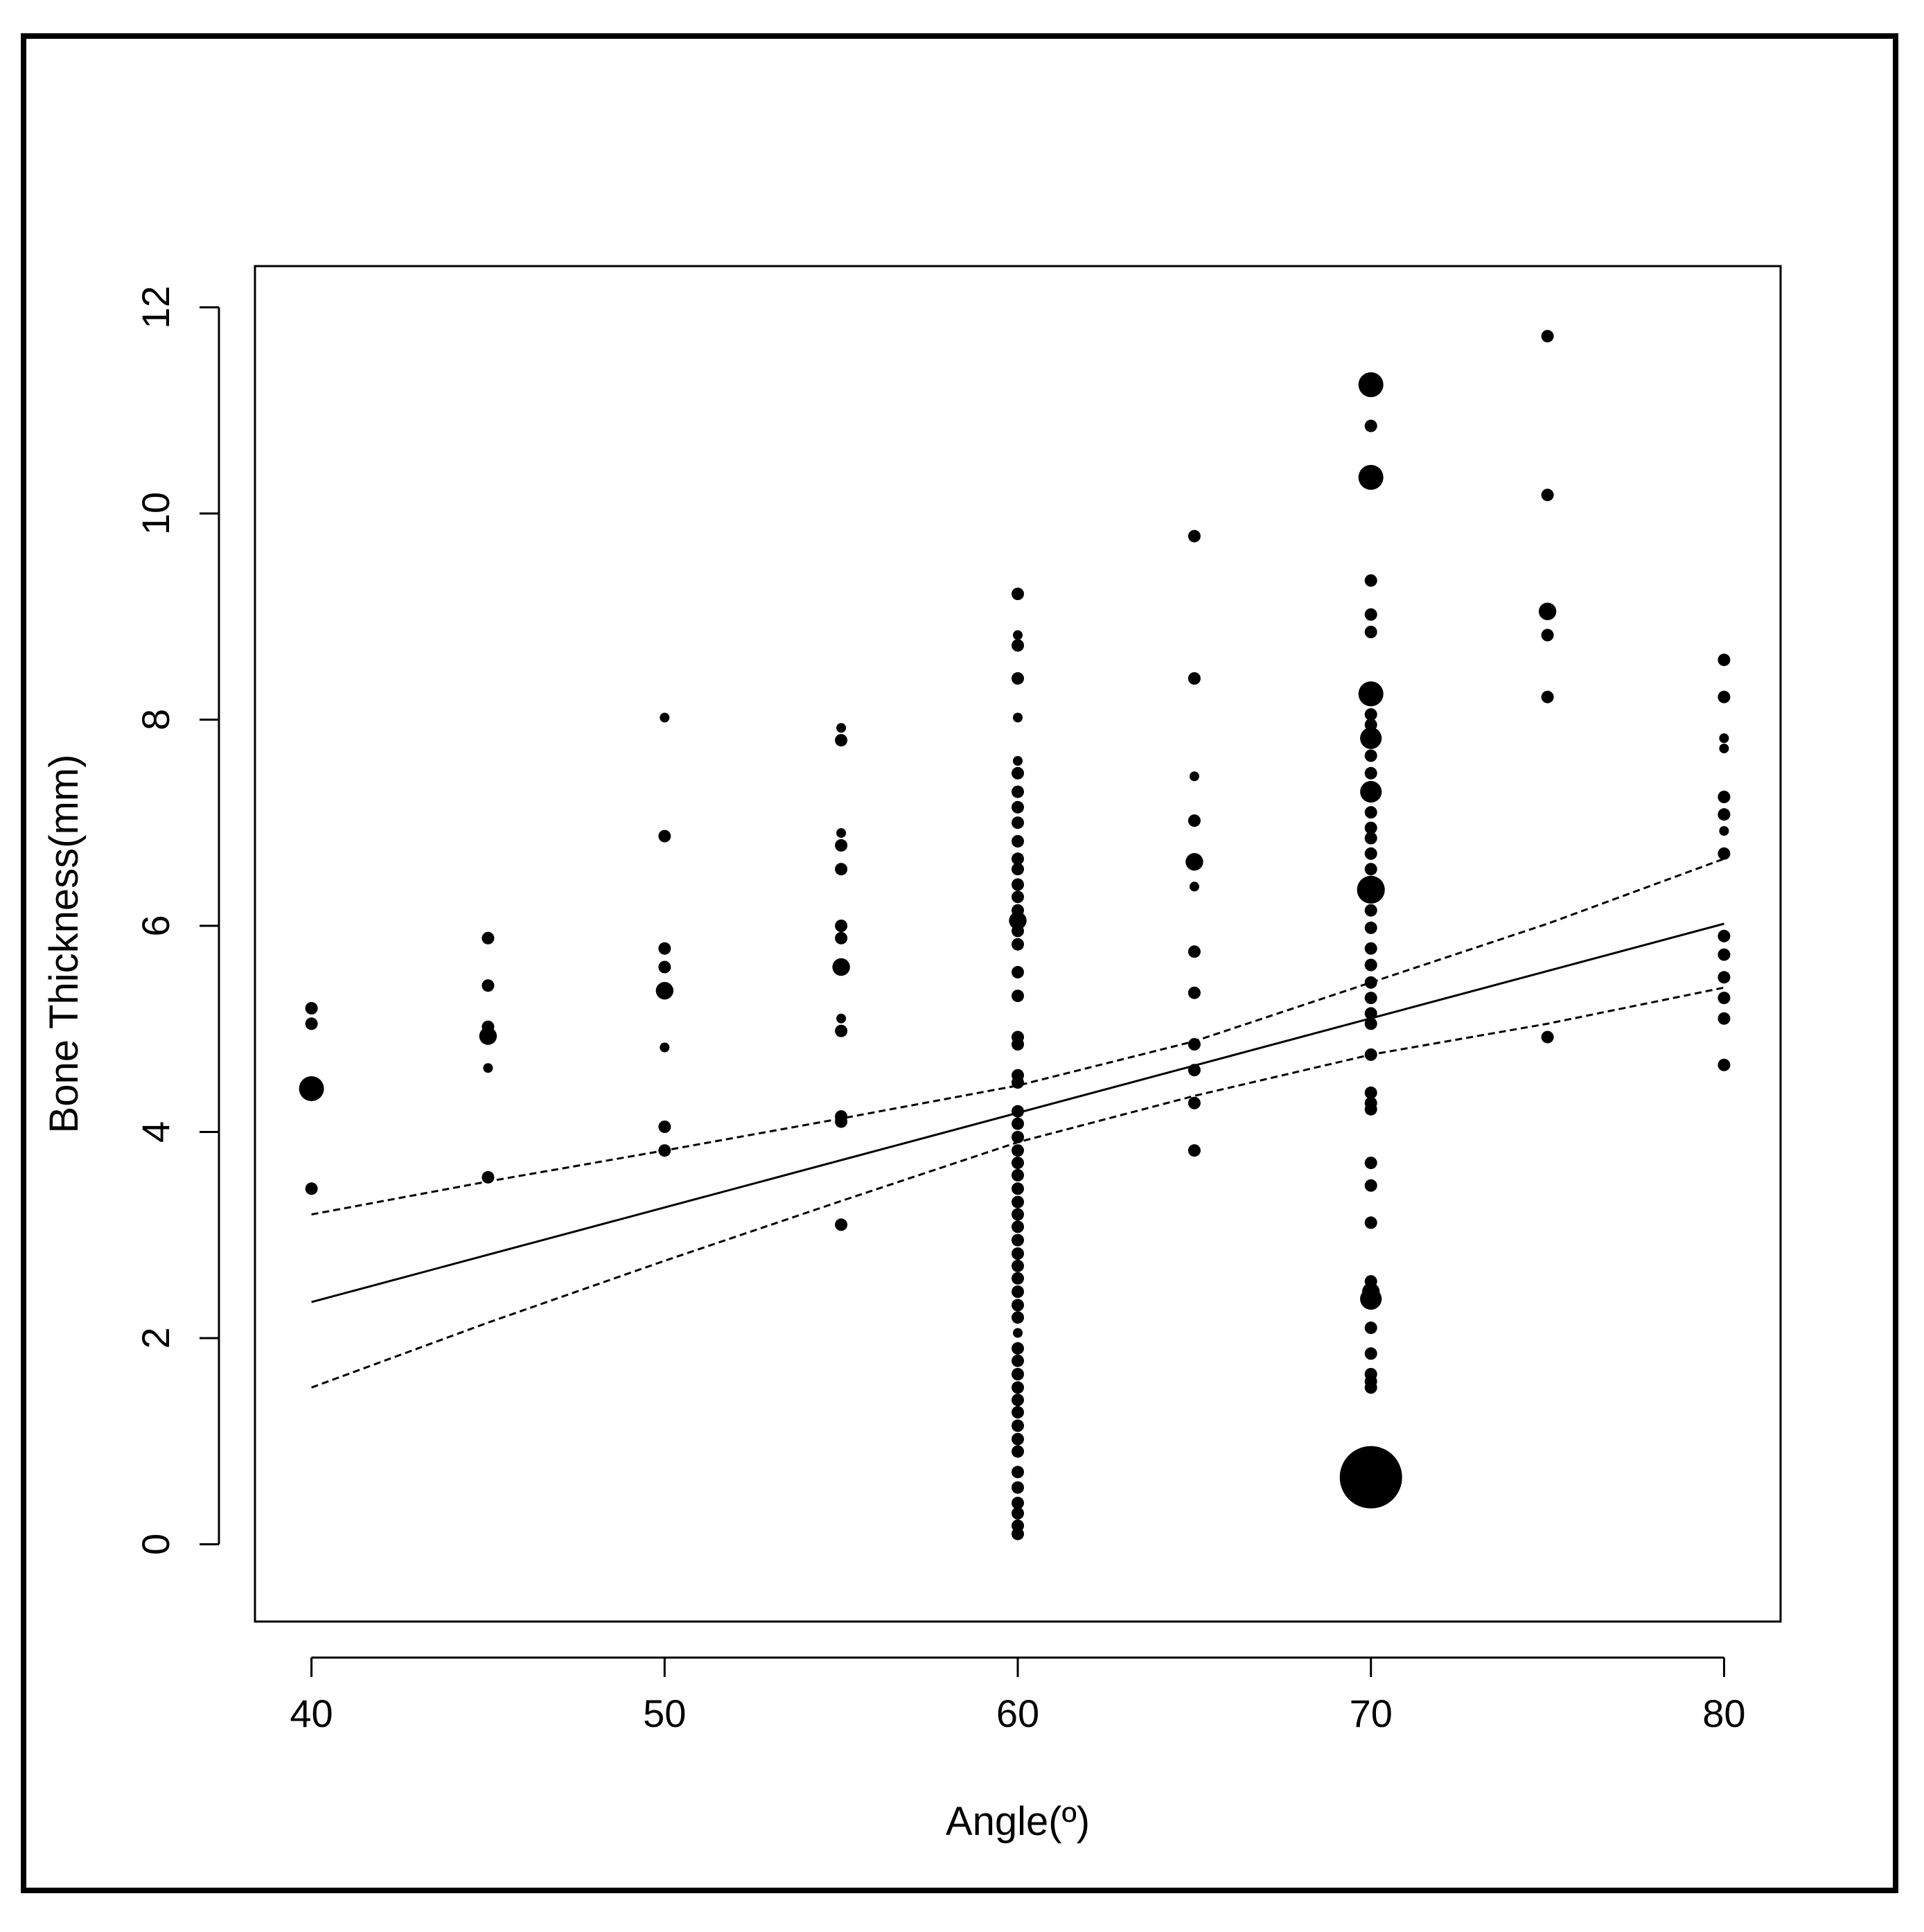  I want to click on ci-upper-line, so click(1017, 1036).